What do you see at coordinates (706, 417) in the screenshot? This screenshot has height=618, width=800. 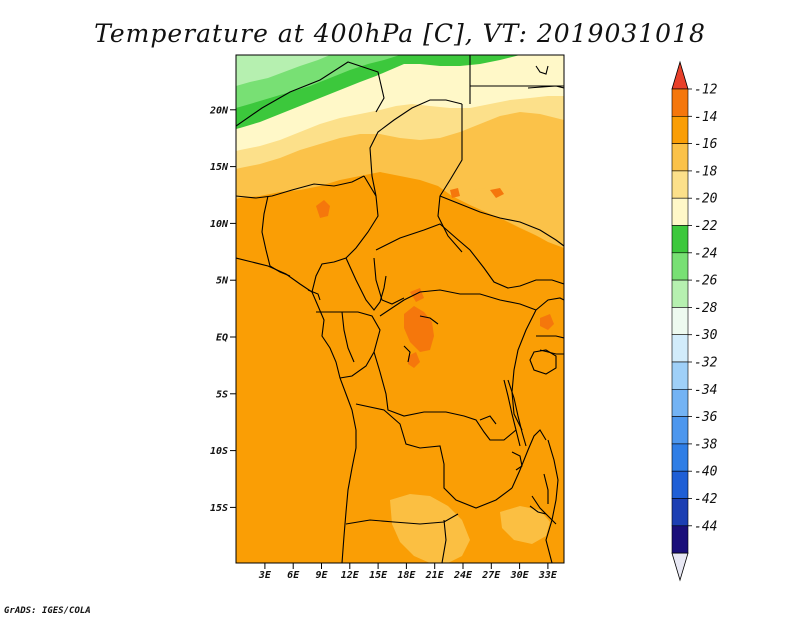 I see `colorbar-label: -36` at bounding box center [706, 417].